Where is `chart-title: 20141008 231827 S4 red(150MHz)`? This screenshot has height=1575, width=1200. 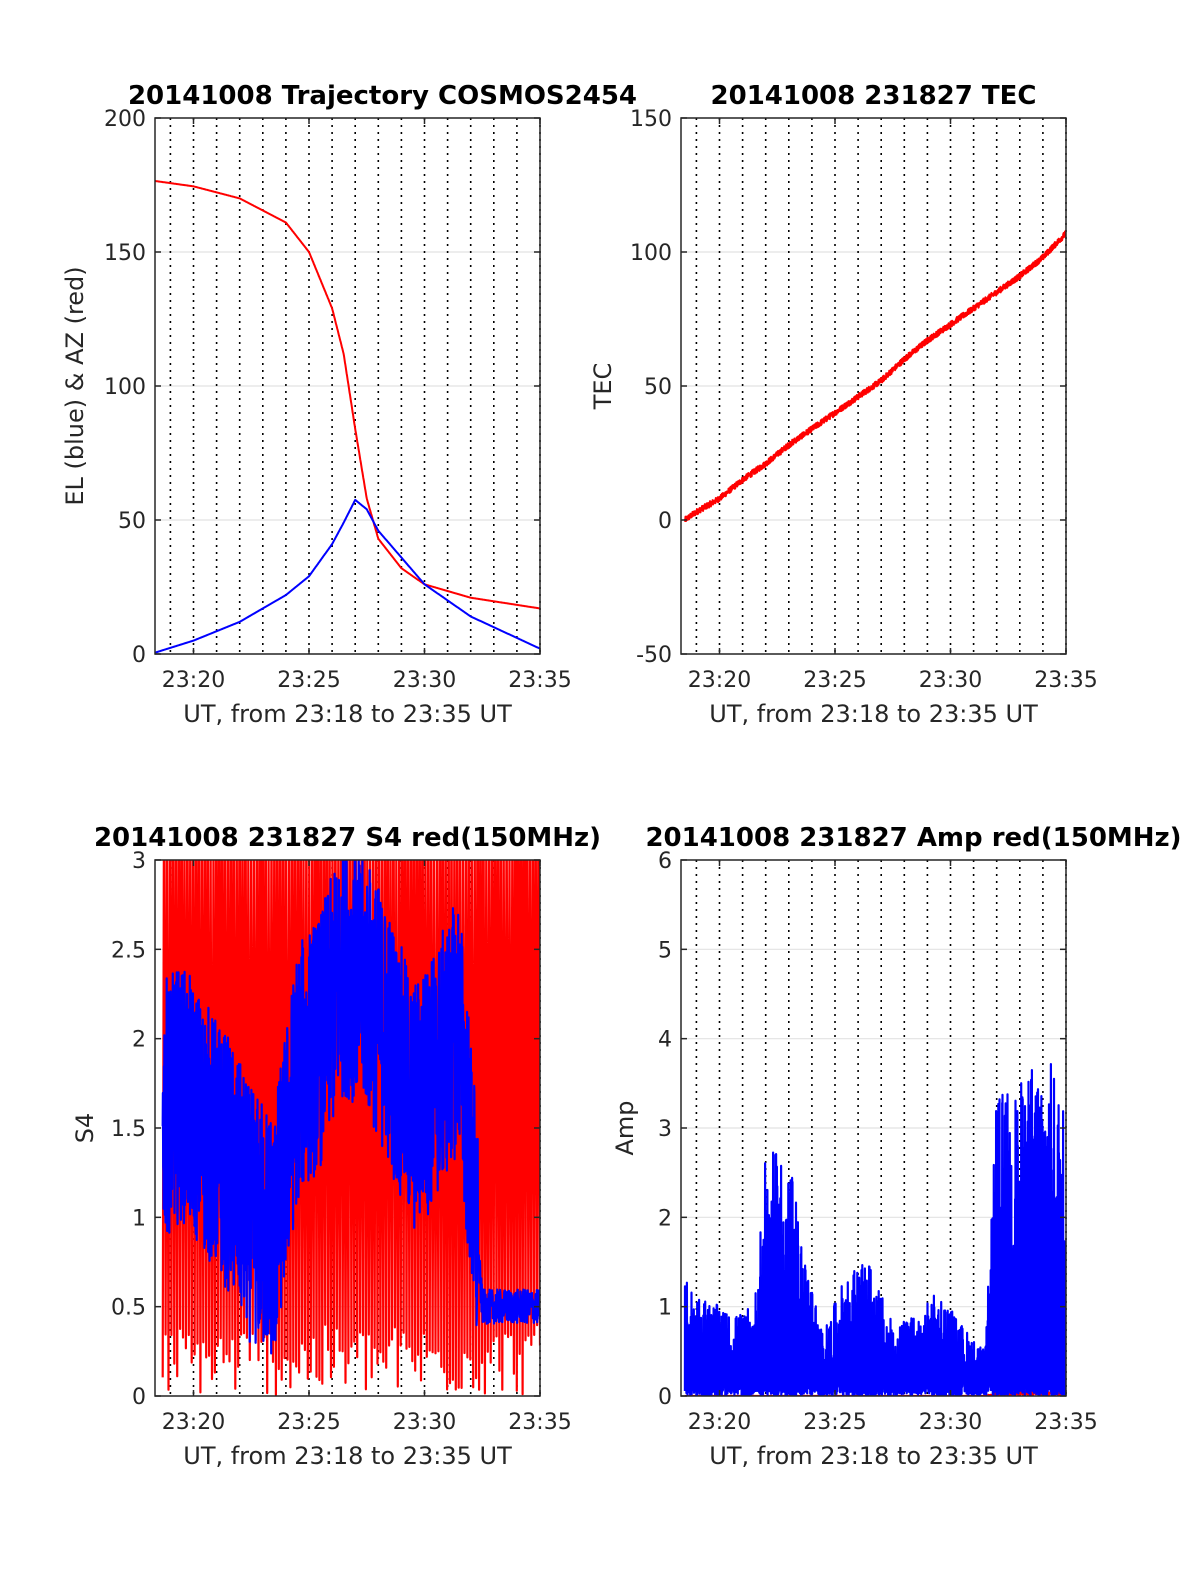
chart-title: 20141008 231827 S4 red(150MHz) is located at coordinates (347, 838).